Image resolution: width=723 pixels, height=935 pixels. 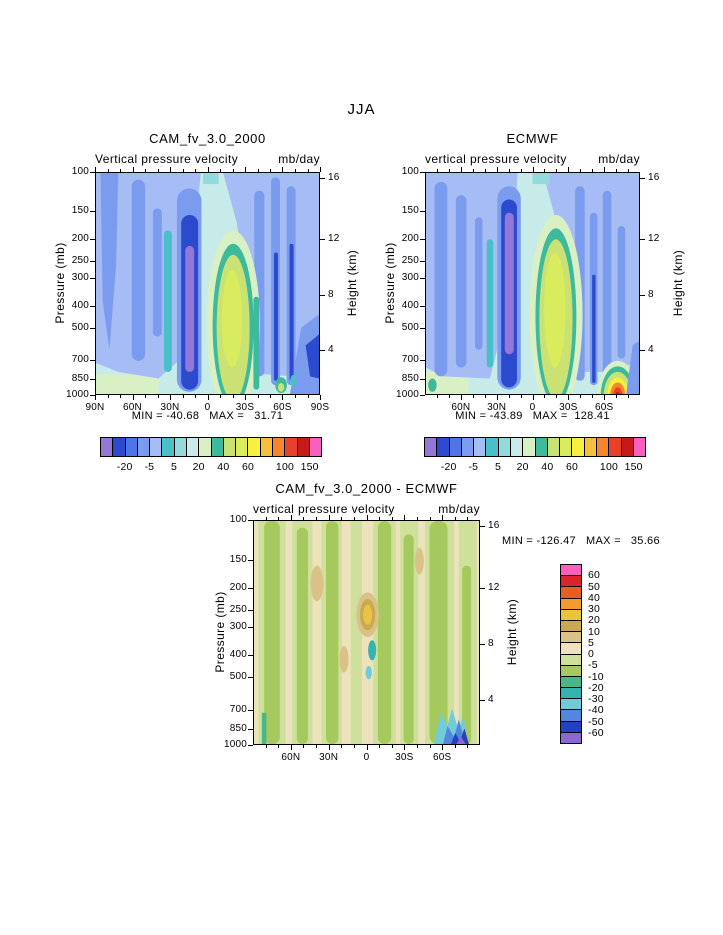 What do you see at coordinates (609, 467) in the screenshot?
I see `cb-ecmwf-label: 100` at bounding box center [609, 467].